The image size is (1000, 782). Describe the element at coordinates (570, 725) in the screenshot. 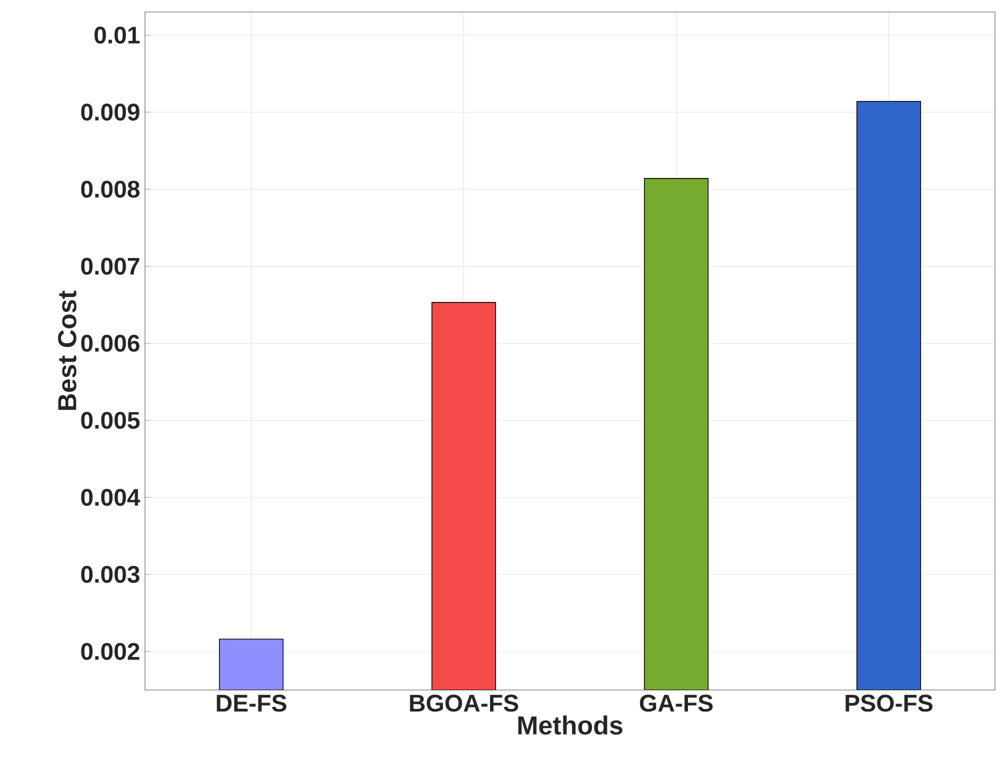

I see `x-axis-title: Methods` at that location.